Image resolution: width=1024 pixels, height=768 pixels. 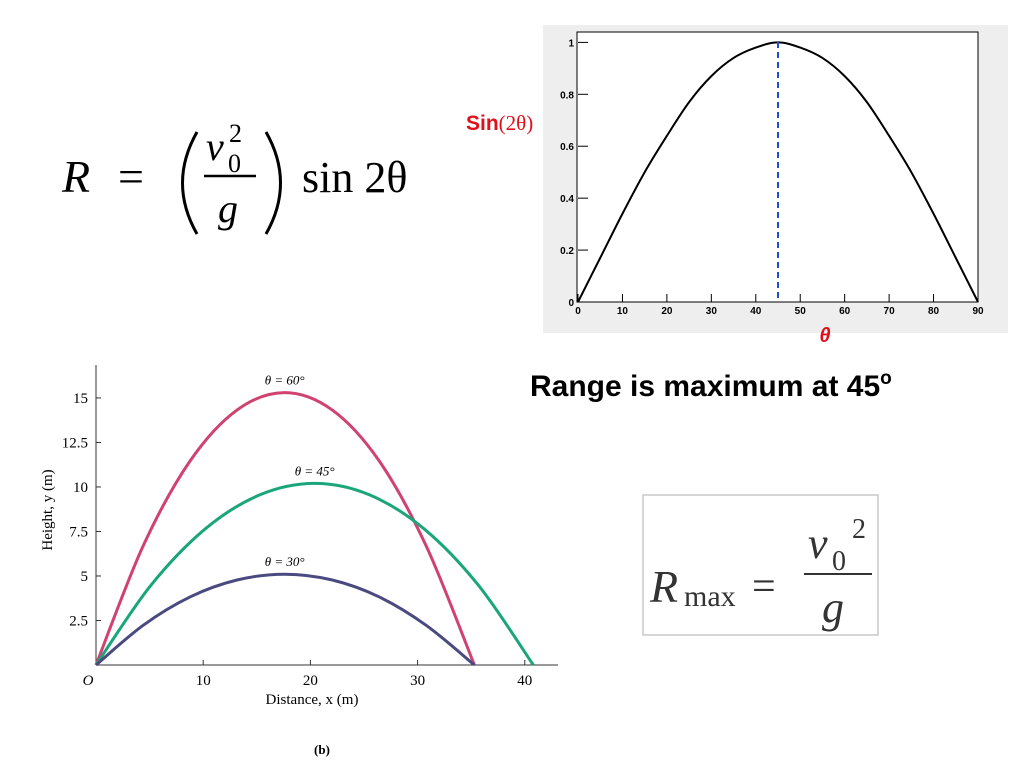 I want to click on series-label: θ = 30°, so click(x=285, y=561).